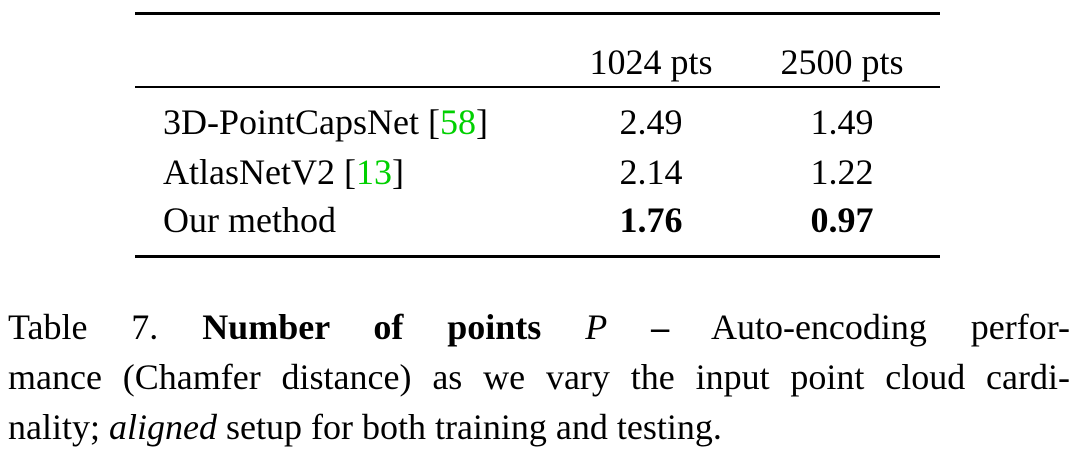 The image size is (1080, 450). I want to click on label-text: Our method, so click(249, 220).